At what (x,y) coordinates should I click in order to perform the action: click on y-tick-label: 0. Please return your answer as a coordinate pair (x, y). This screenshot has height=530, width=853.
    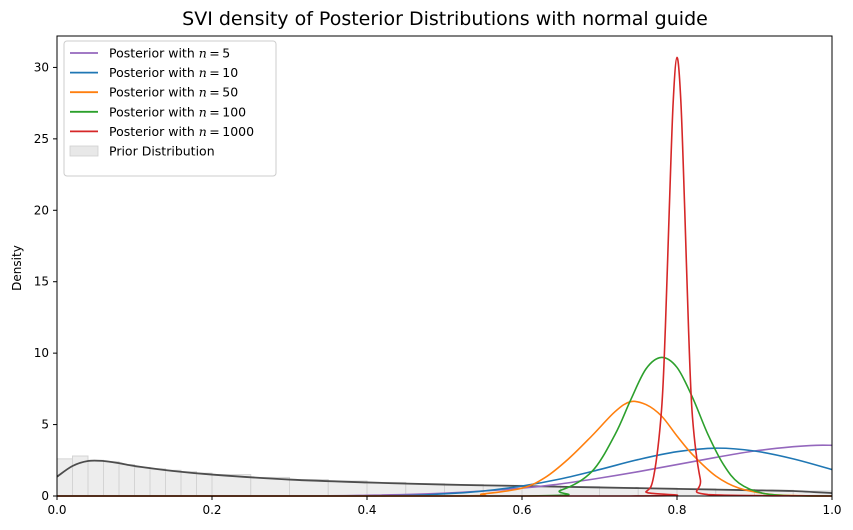
    Looking at the image, I should click on (45, 496).